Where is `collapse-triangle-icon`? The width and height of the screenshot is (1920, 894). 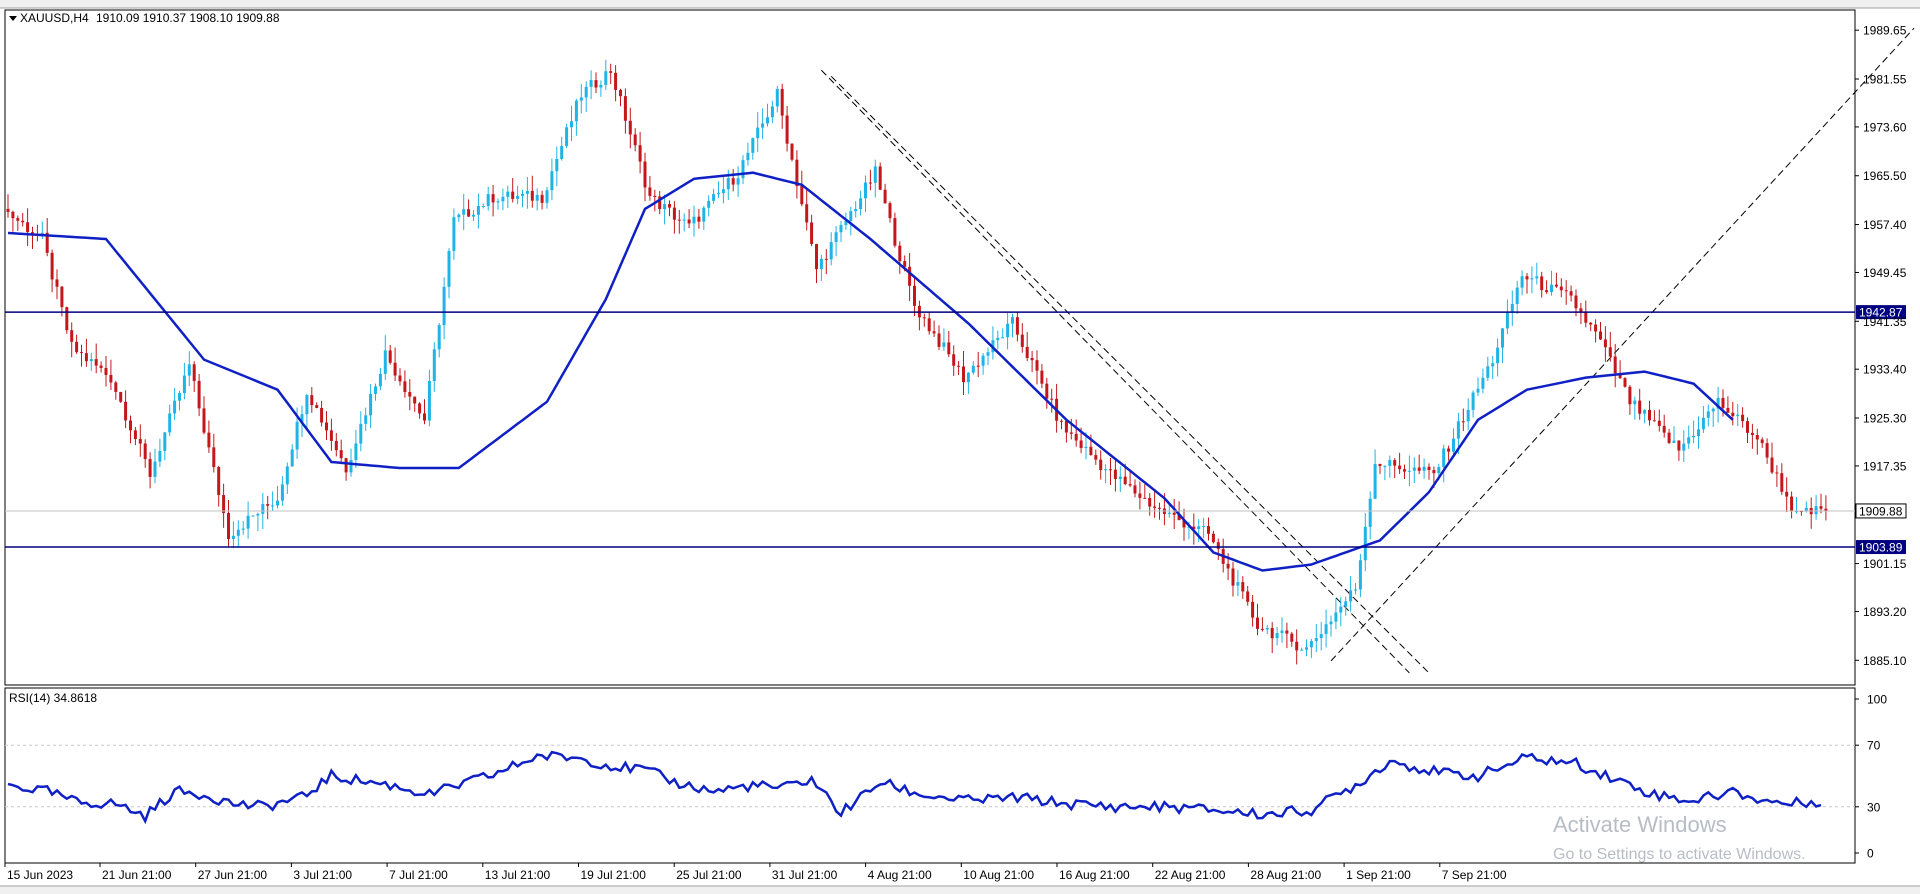 collapse-triangle-icon is located at coordinates (13, 18).